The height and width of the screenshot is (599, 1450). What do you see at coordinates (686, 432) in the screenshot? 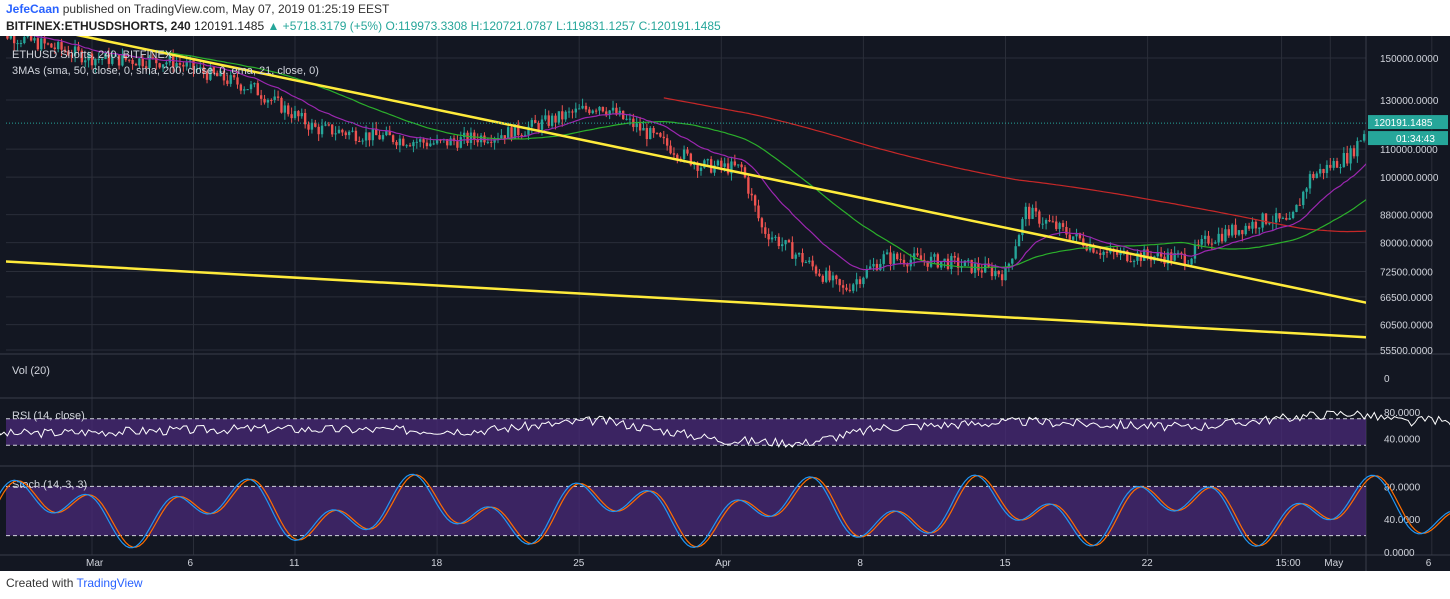
I see `rsi-band` at bounding box center [686, 432].